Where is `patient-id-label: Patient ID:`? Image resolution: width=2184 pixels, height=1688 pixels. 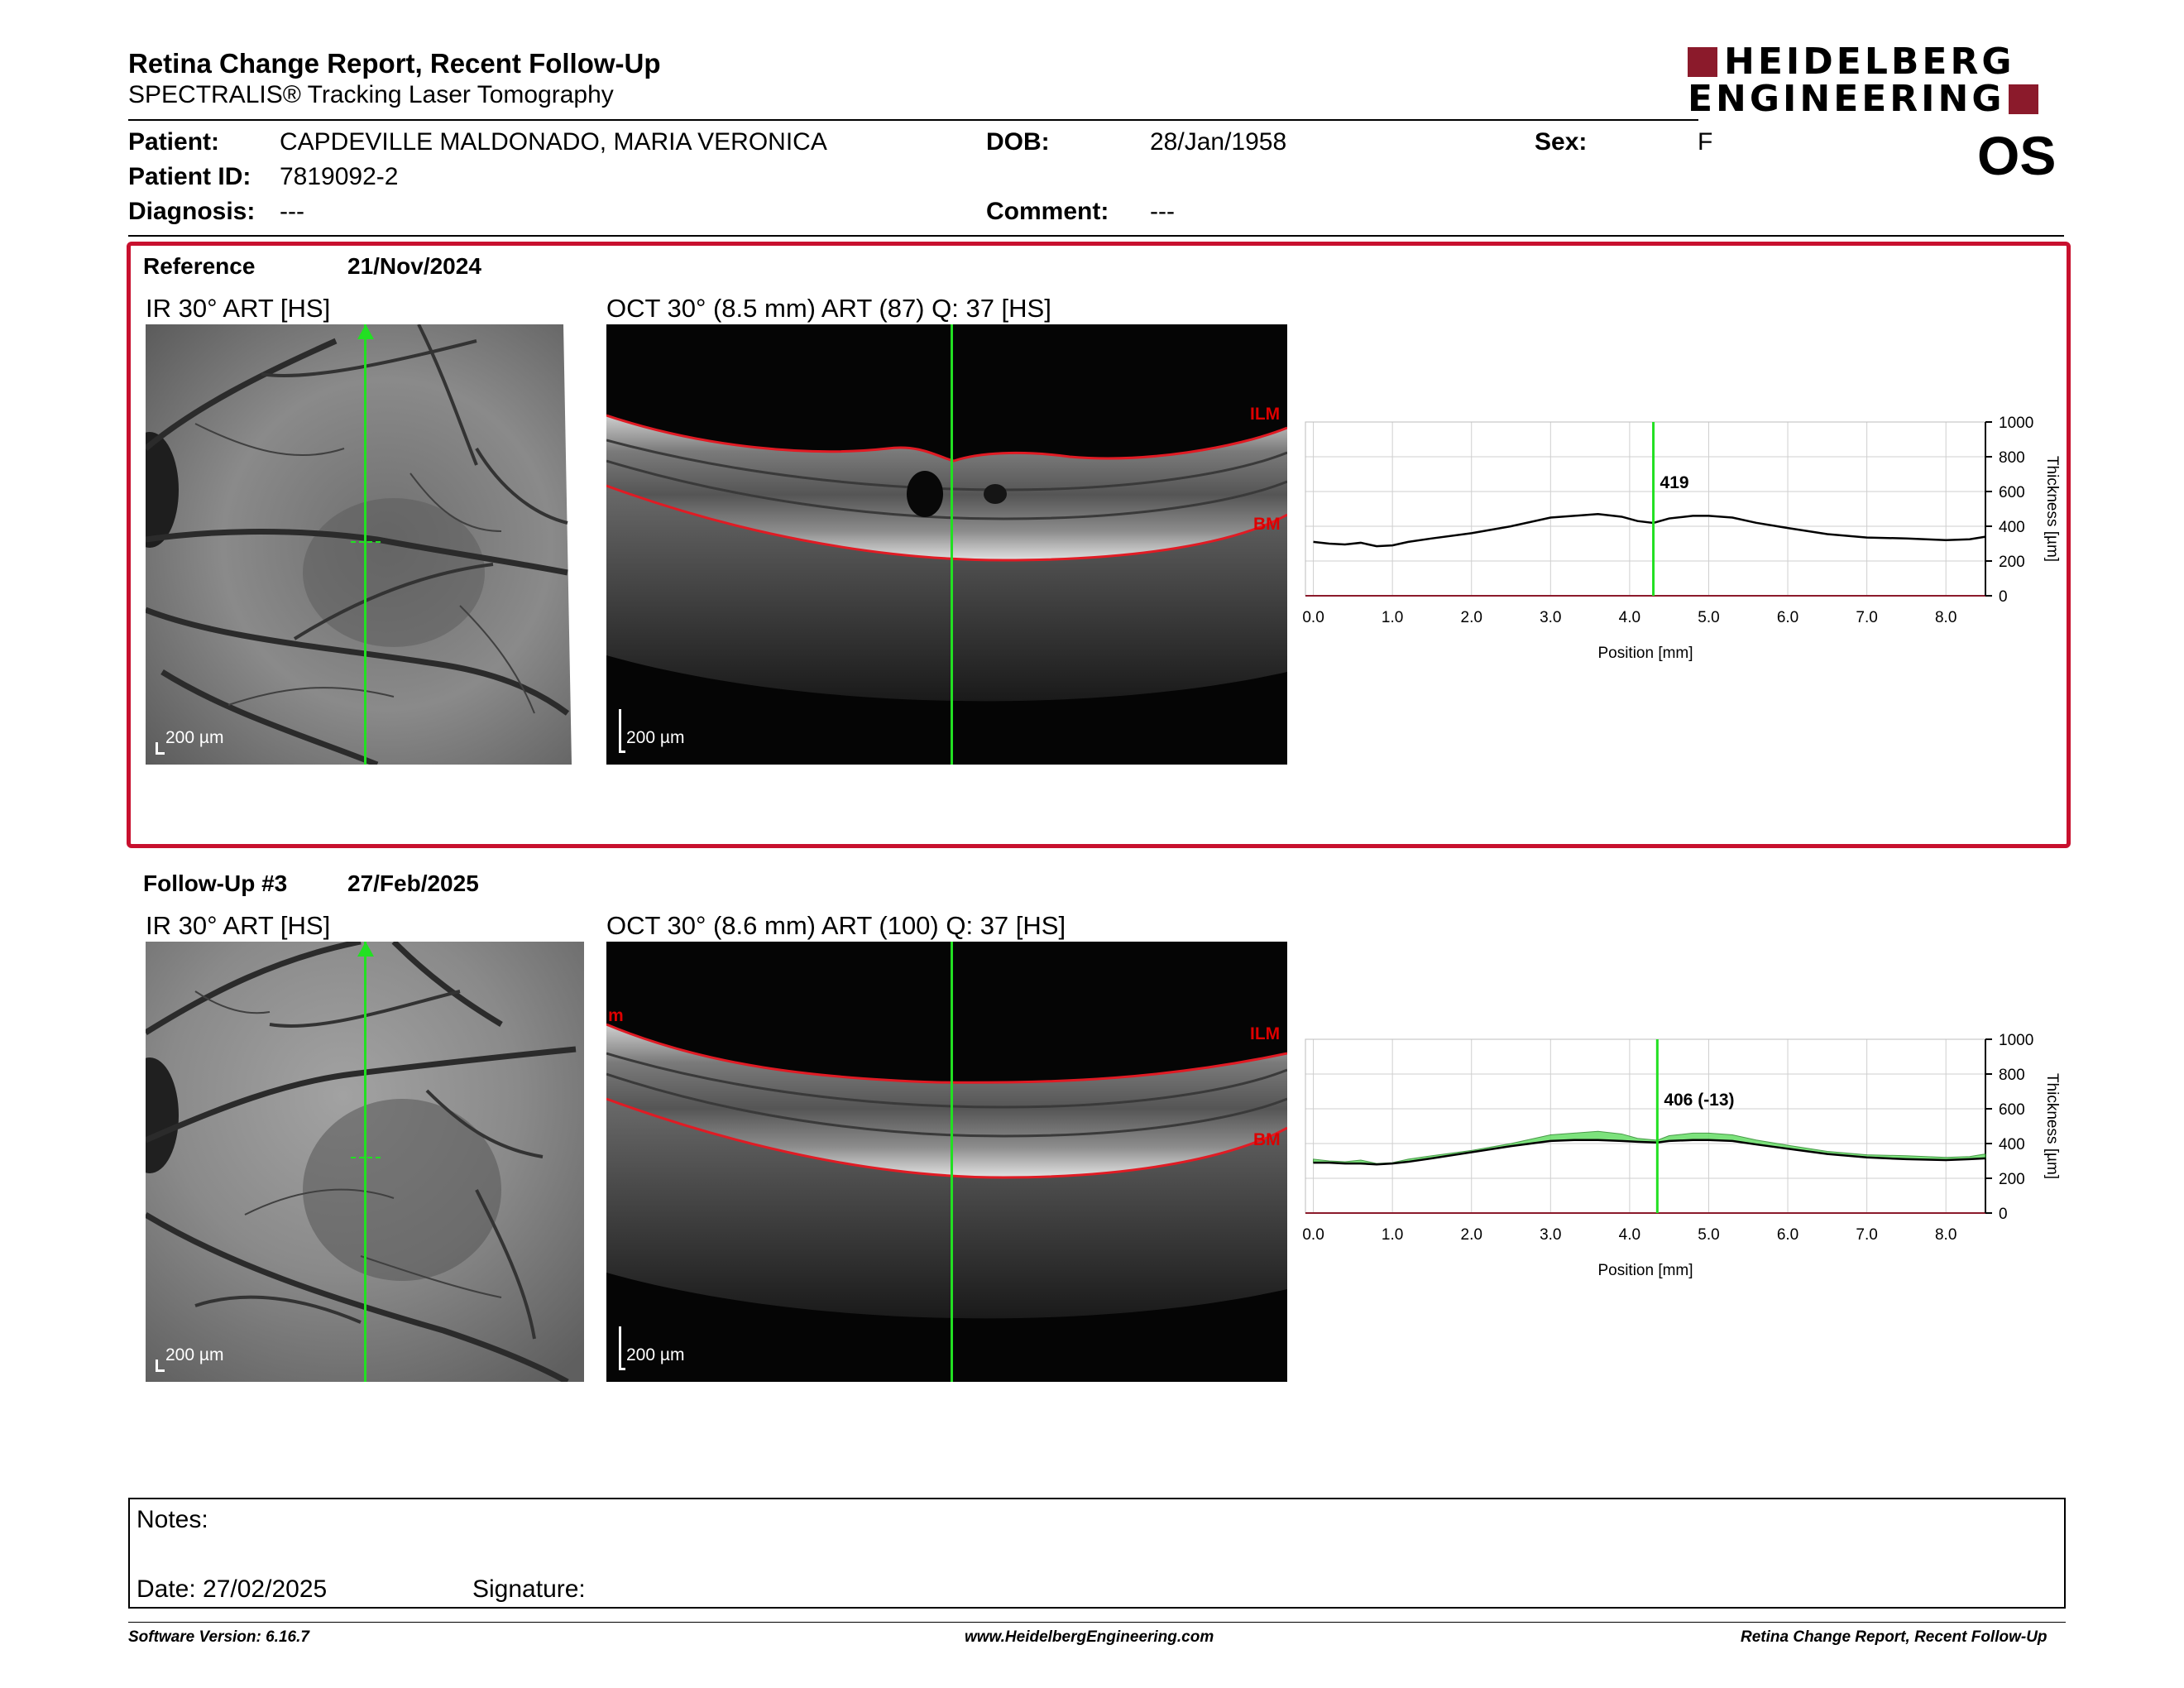 patient-id-label: Patient ID: is located at coordinates (189, 176).